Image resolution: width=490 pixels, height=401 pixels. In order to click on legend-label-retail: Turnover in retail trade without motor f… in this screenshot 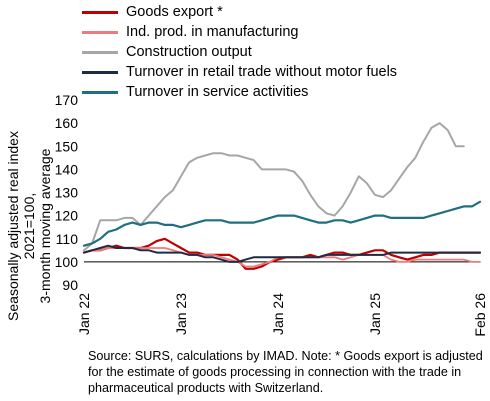, I will do `click(262, 72)`.